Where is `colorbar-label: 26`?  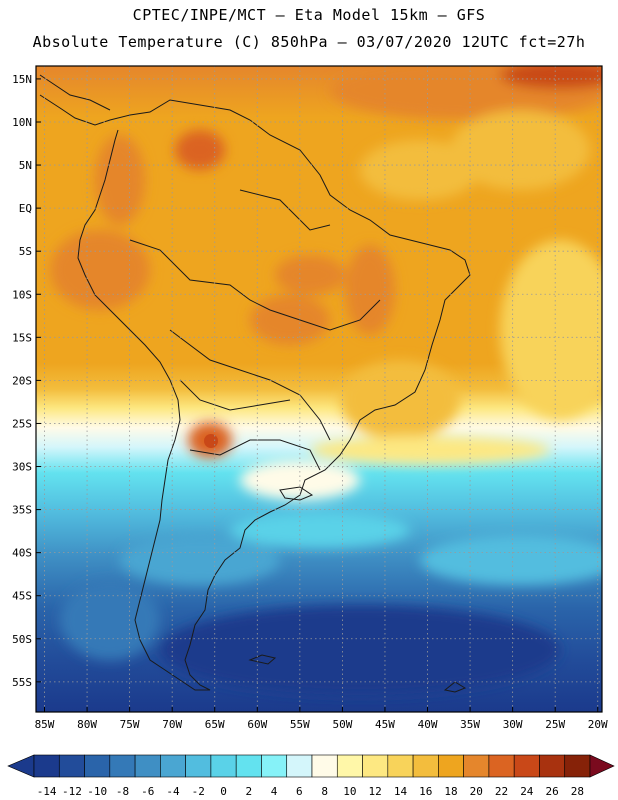 colorbar-label: 26 is located at coordinates (551, 791).